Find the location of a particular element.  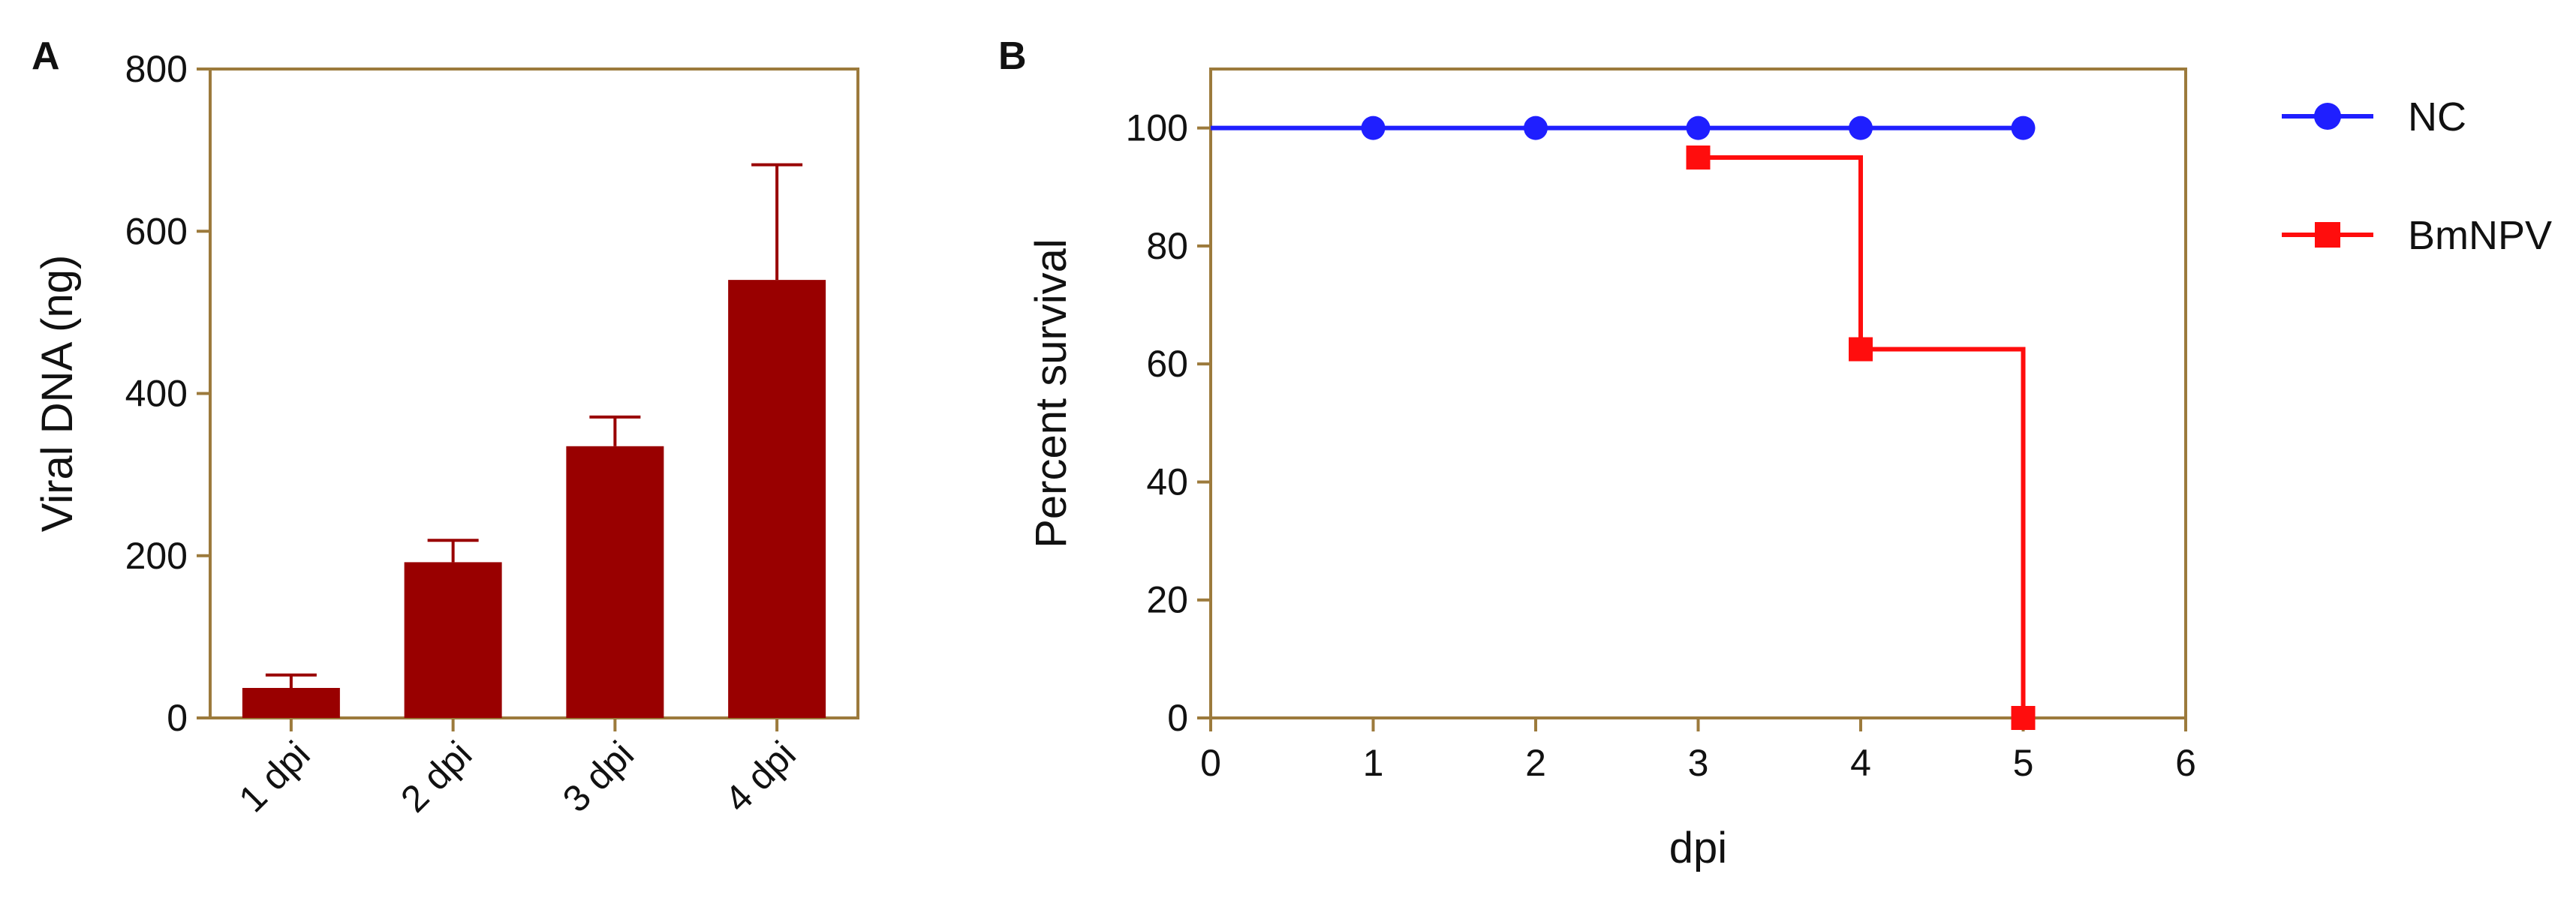

legend-label-nc: NC is located at coordinates (2437, 117).